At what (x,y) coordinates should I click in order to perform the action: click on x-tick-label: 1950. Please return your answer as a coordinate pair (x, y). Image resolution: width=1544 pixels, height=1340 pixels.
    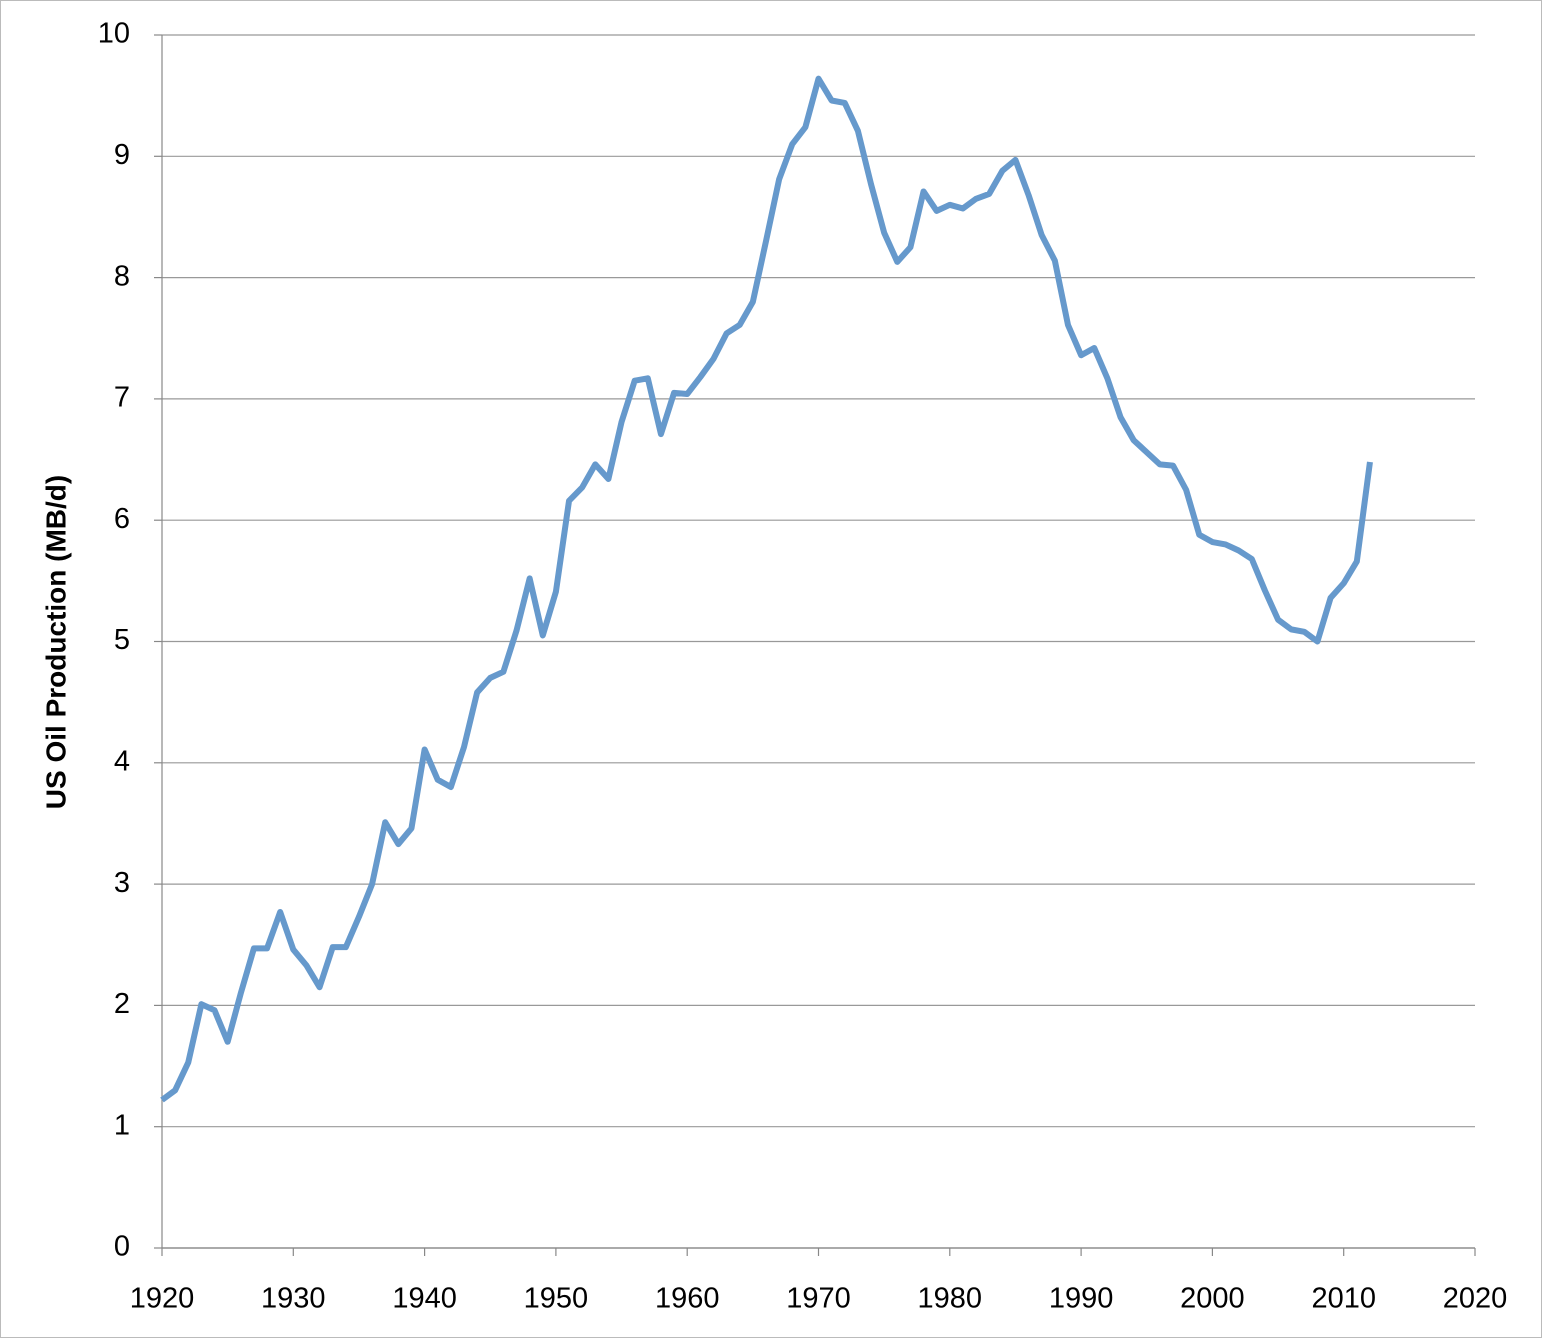
    Looking at the image, I should click on (556, 1299).